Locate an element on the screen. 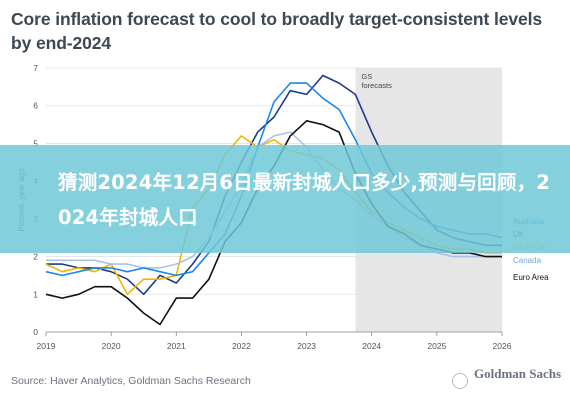 Image resolution: width=570 pixels, height=400 pixels. forecast-label-line: forecasts is located at coordinates (376, 85).